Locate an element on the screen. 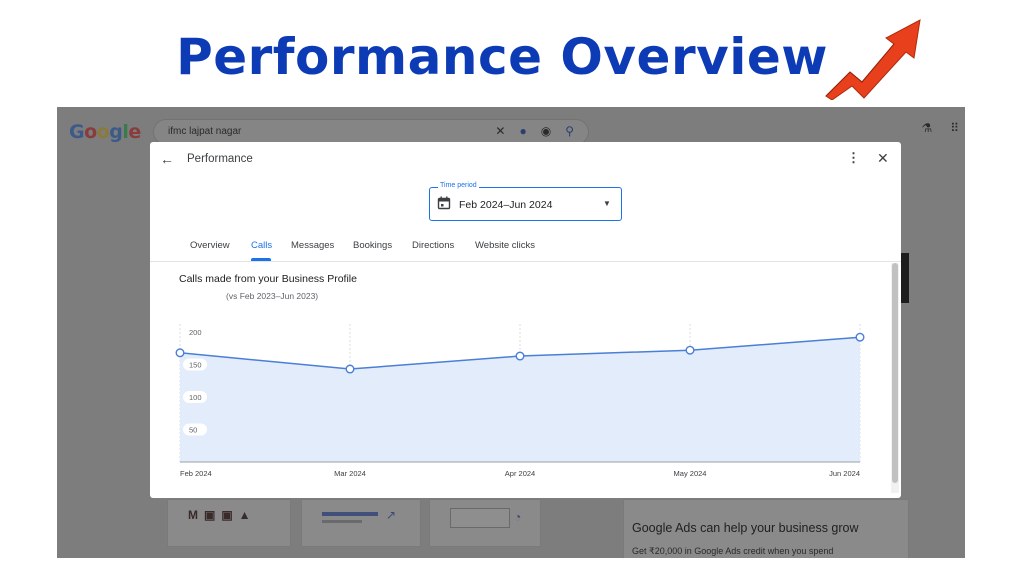  tab-messages: Messages is located at coordinates (313, 245).